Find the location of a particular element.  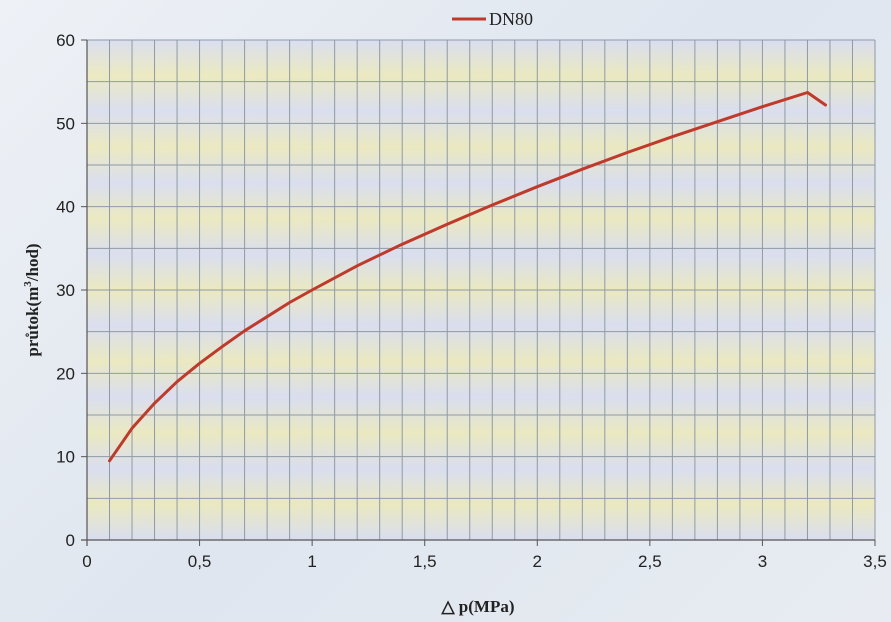

x-tick-label: 3 is located at coordinates (762, 561).